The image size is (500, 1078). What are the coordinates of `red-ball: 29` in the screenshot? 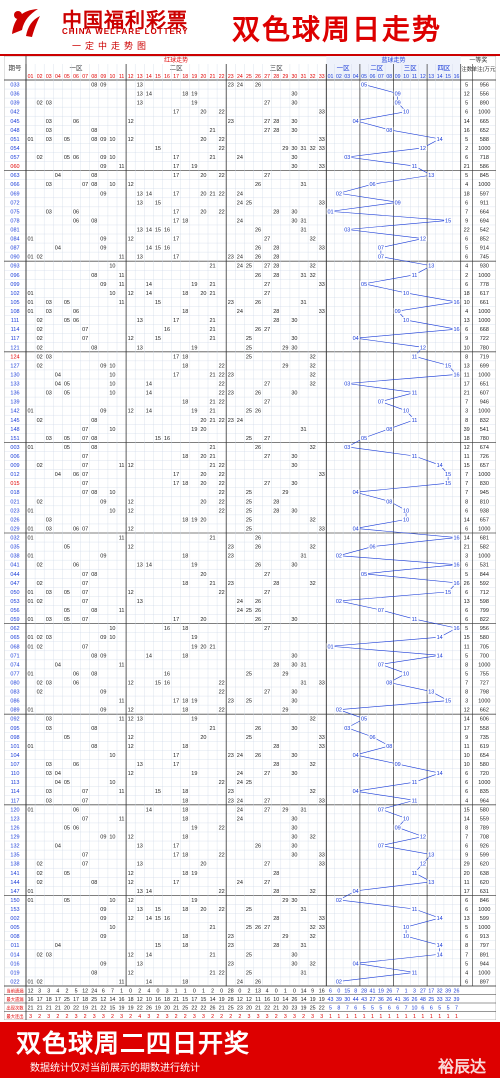 It's located at (285, 711).